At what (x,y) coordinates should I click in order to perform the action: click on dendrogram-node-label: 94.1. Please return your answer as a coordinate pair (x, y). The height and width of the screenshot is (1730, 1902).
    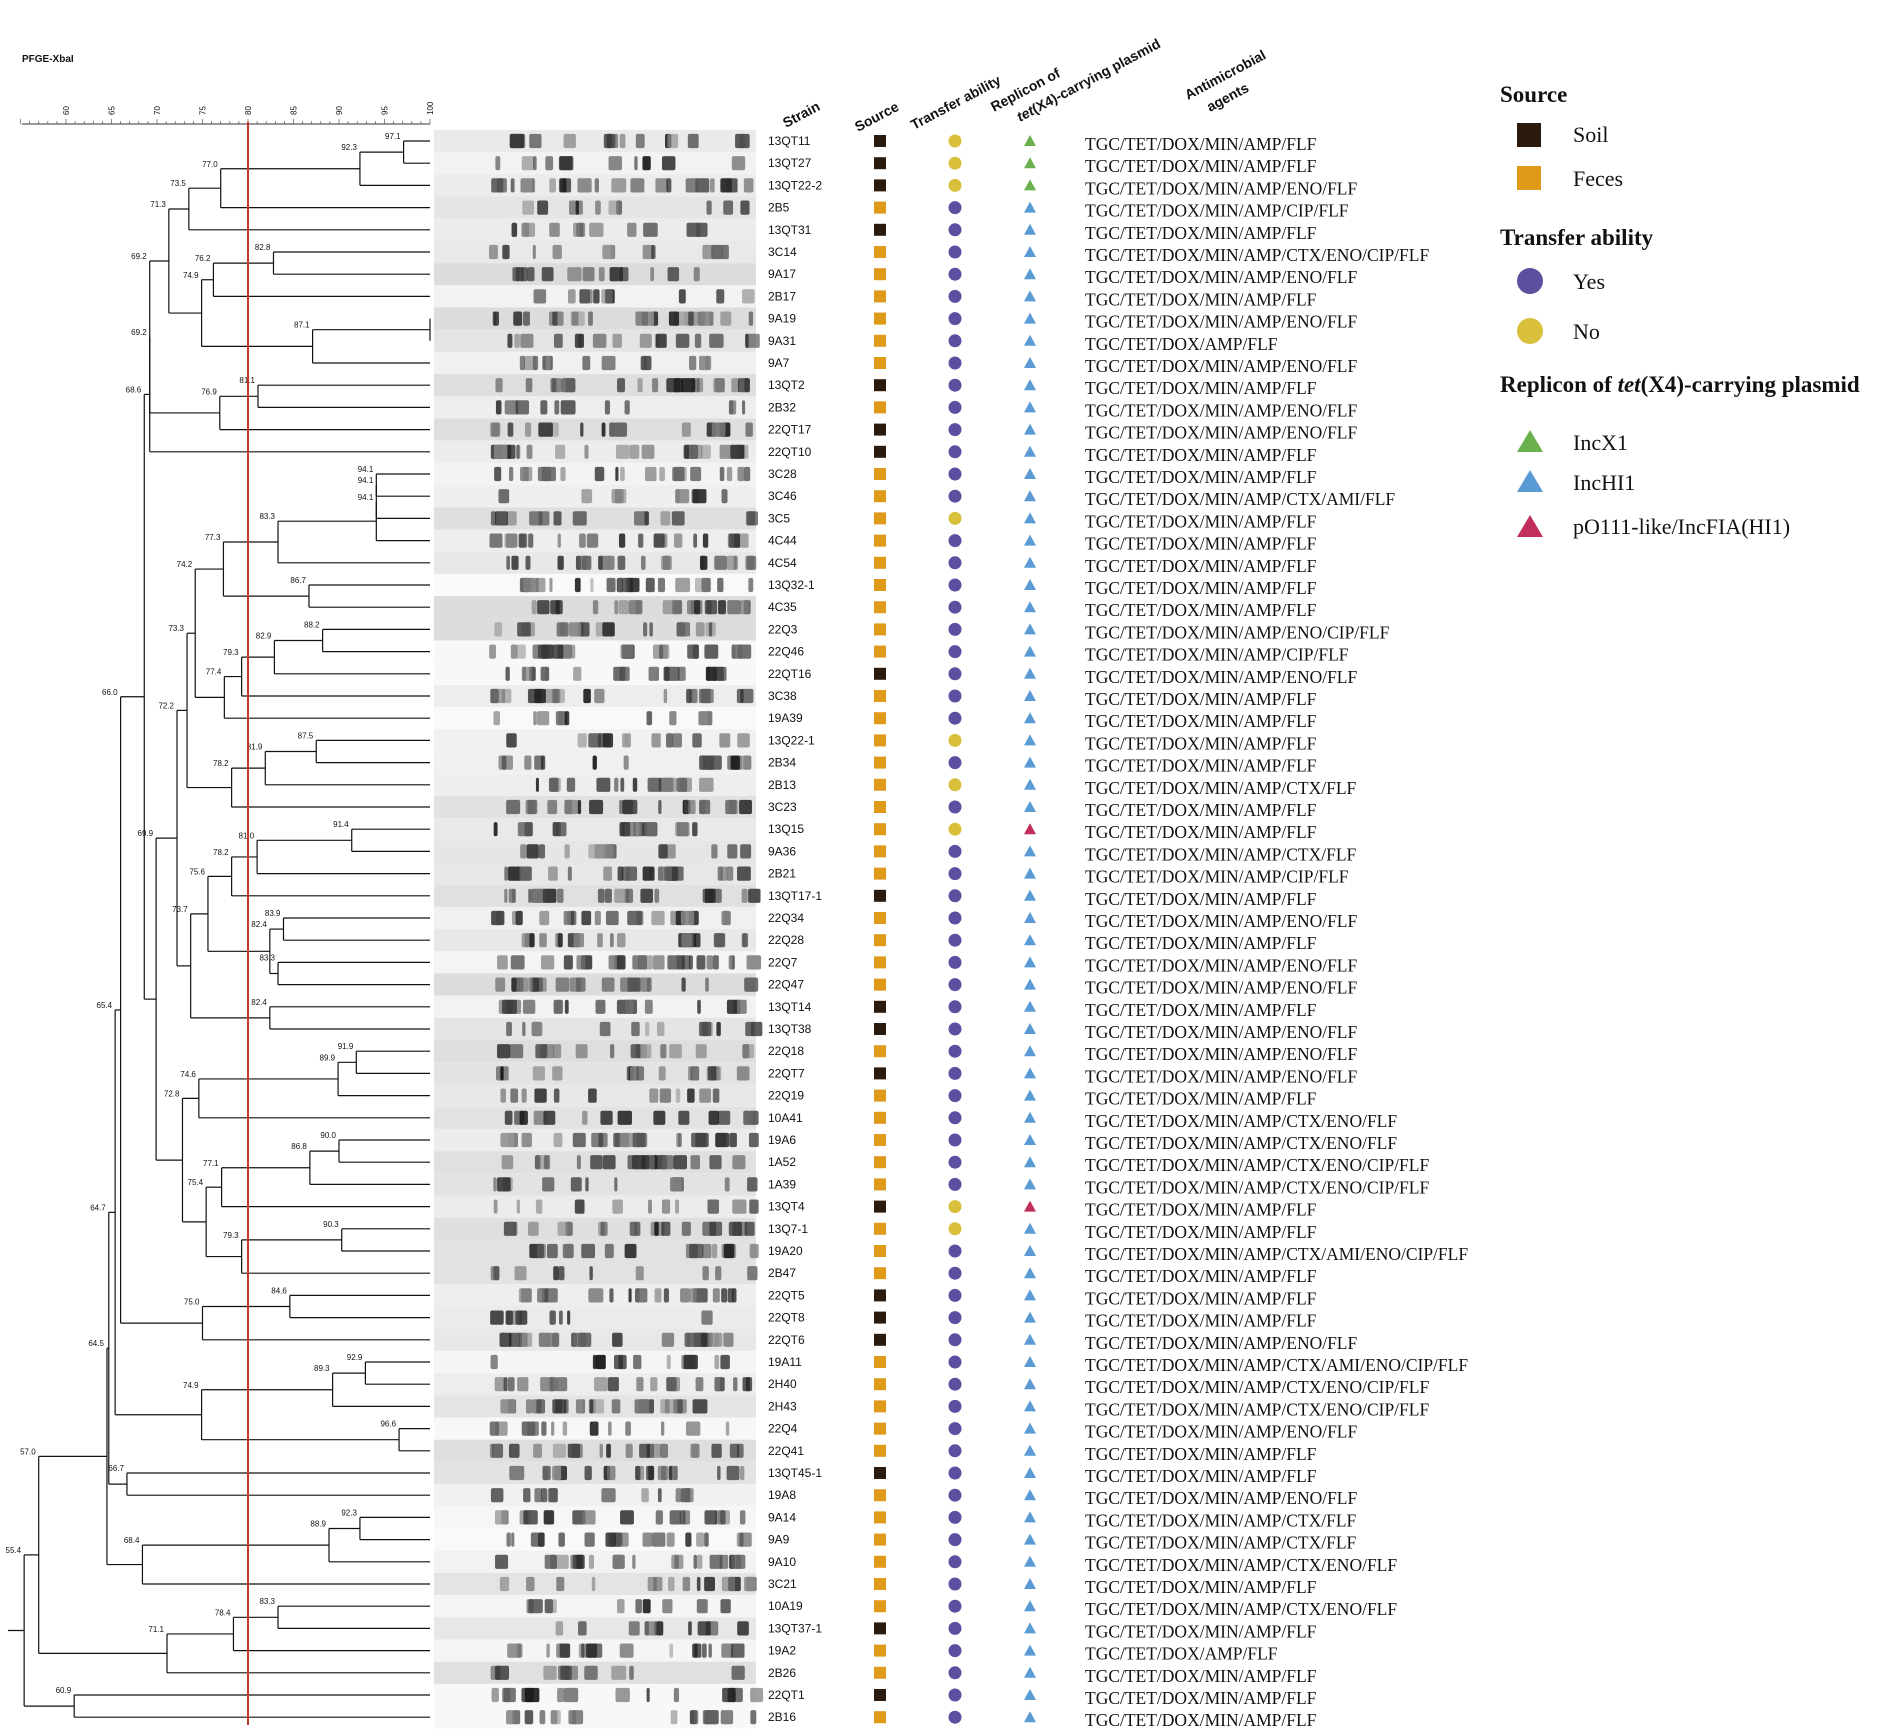
    Looking at the image, I should click on (366, 469).